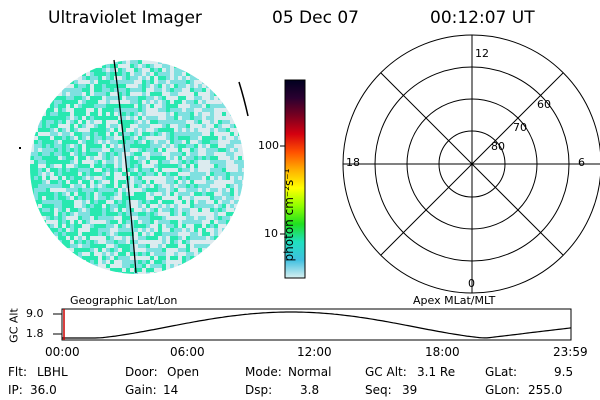 This screenshot has width=600, height=400. Describe the element at coordinates (544, 104) in the screenshot. I see `mlat-label-60: 60` at that location.